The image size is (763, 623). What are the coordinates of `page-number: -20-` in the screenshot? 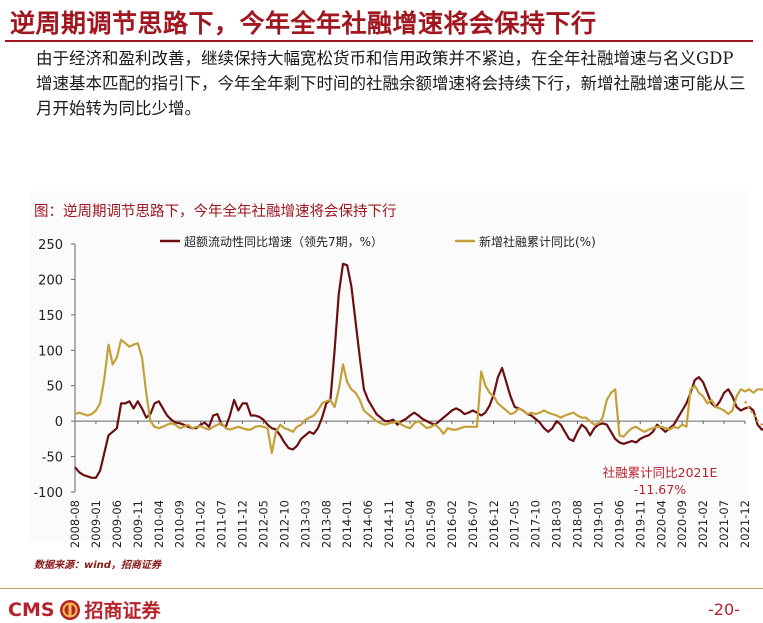 It's located at (724, 609).